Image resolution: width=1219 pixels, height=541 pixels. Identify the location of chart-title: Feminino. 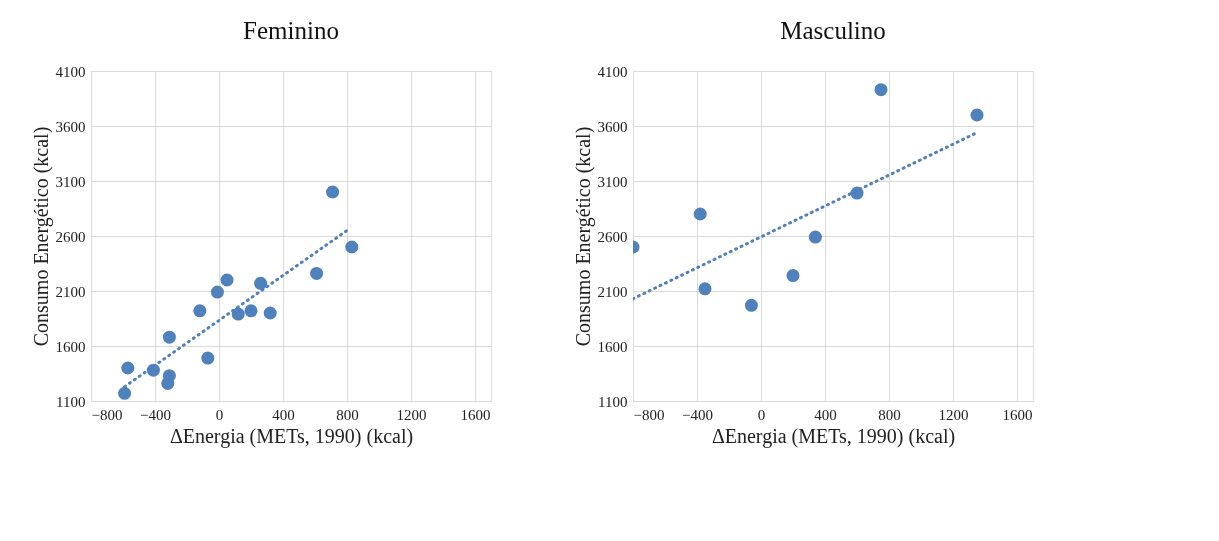
(291, 30).